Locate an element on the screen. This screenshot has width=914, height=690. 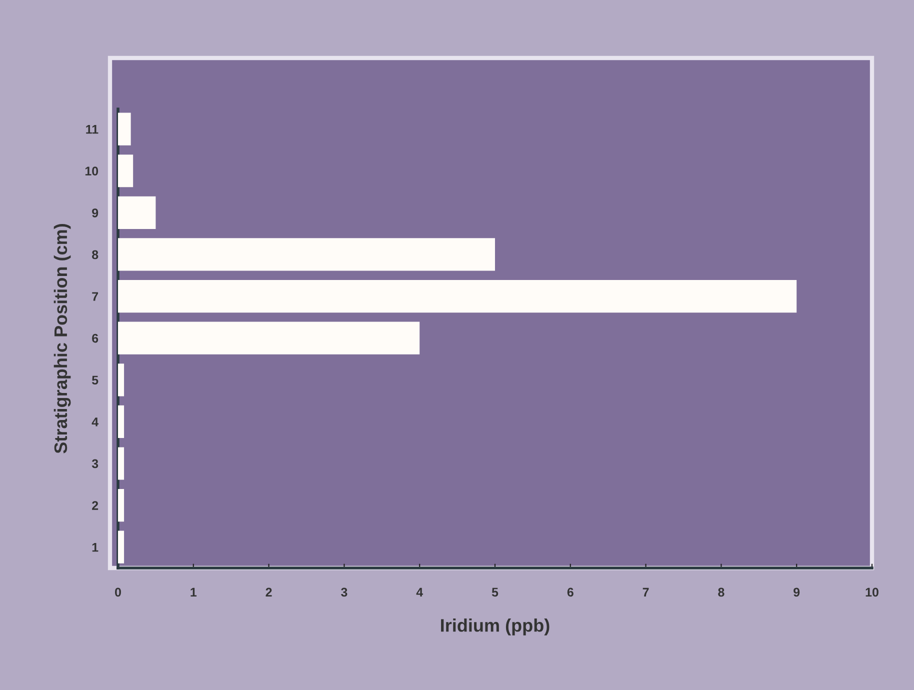
x-tick-label: 2 is located at coordinates (269, 592).